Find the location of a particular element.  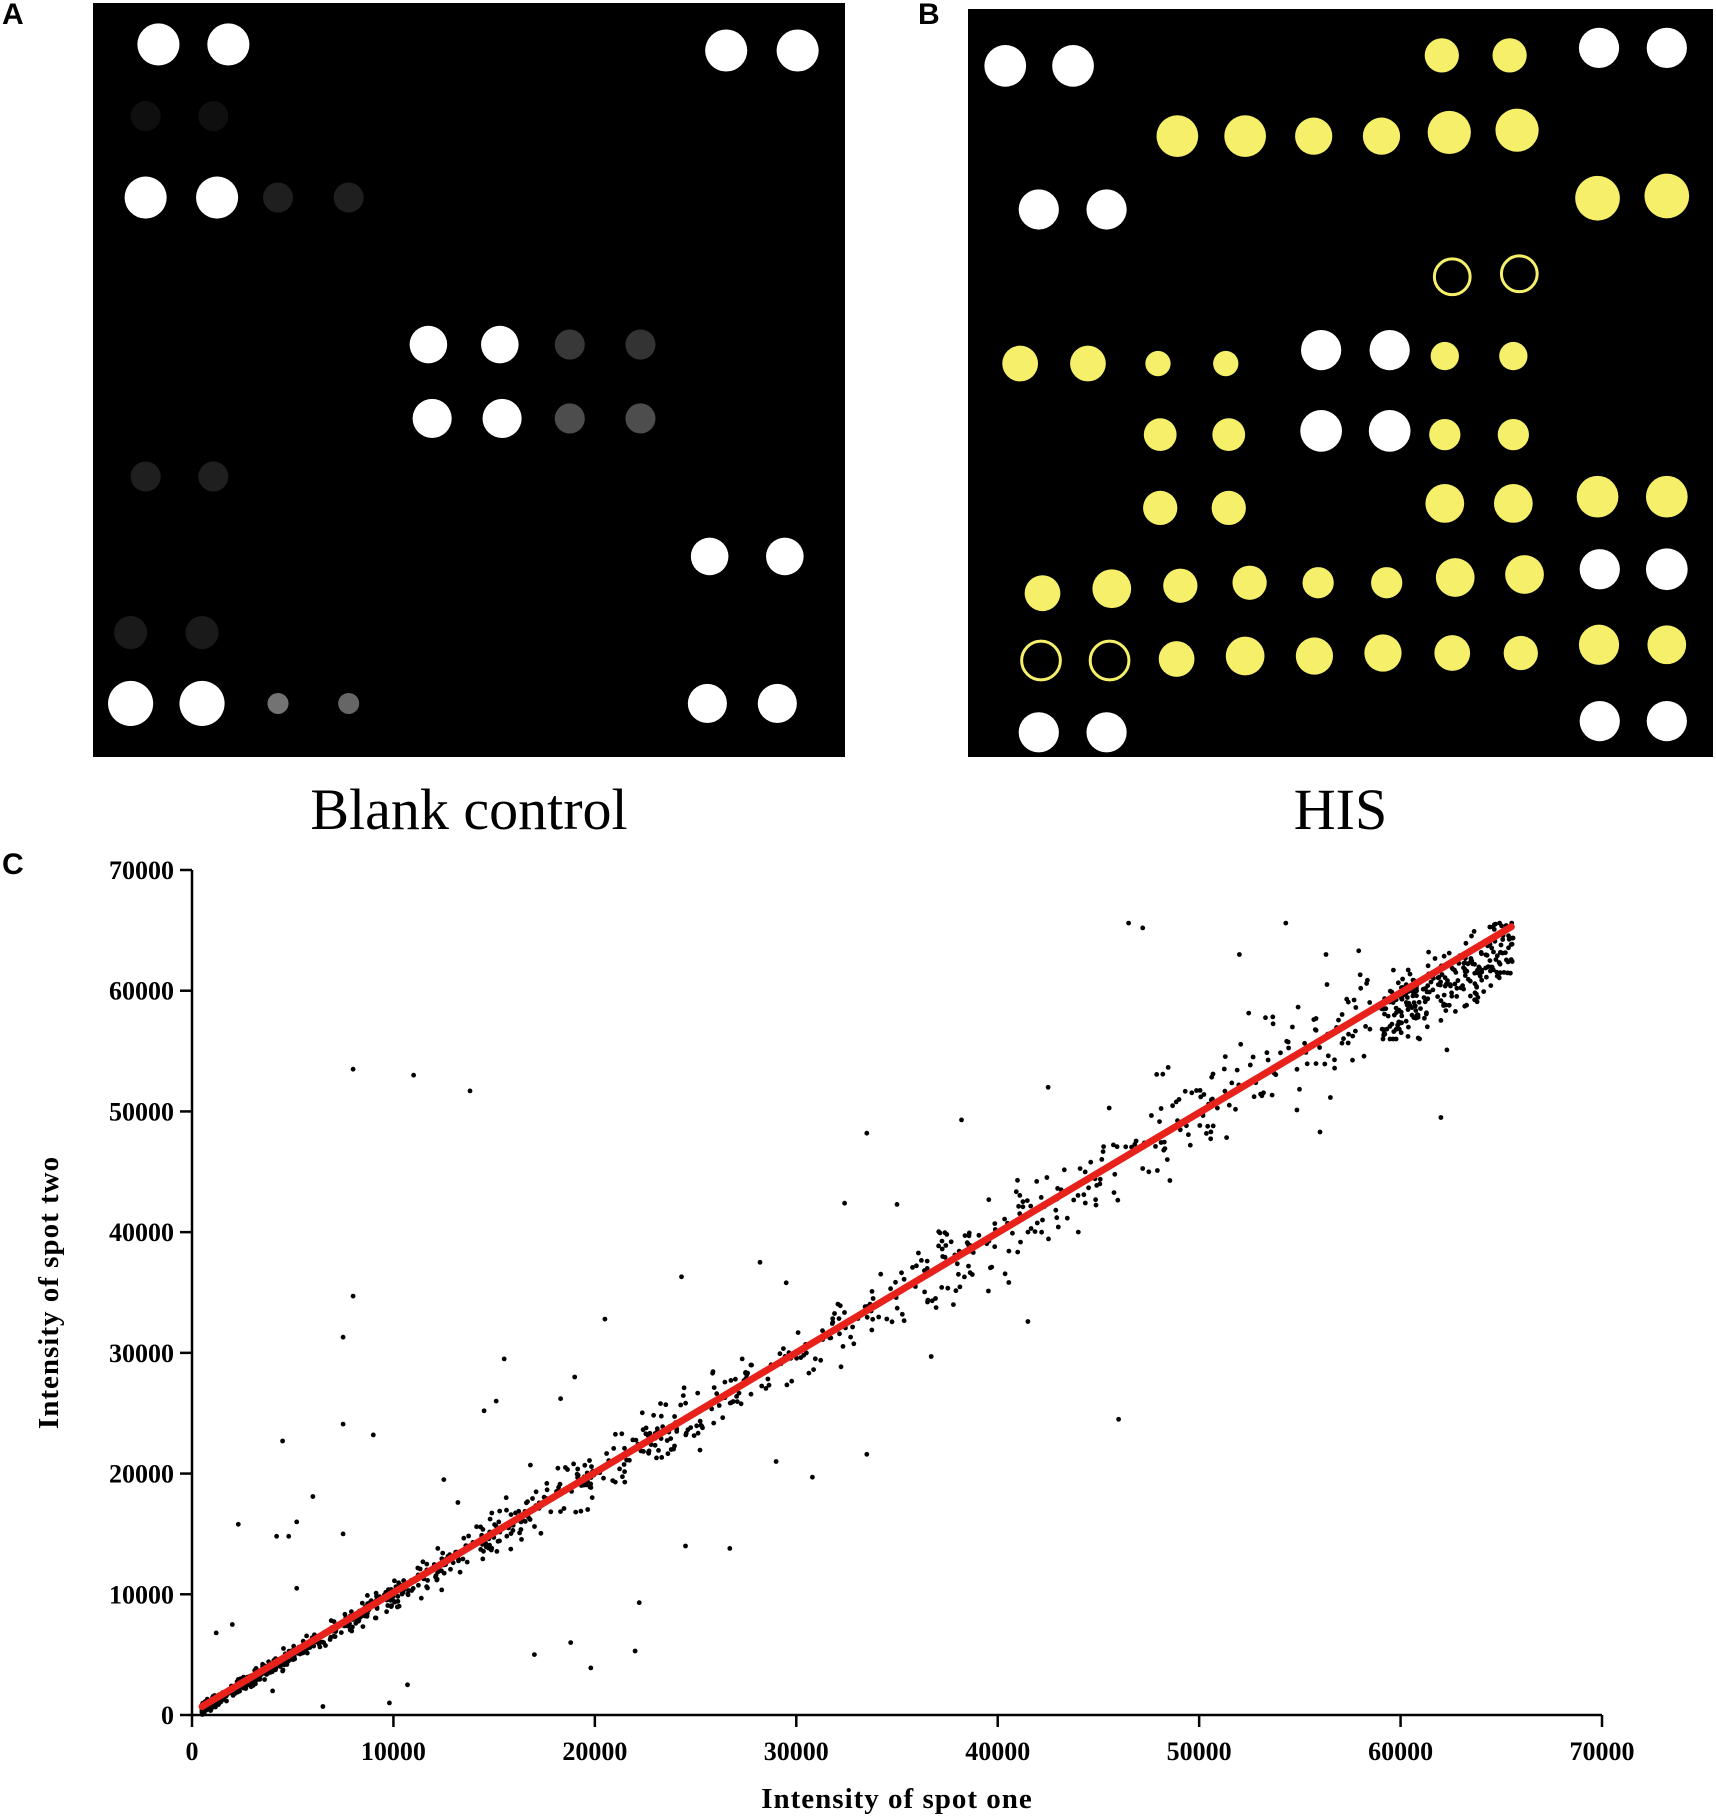

faint-spot is located at coordinates (278, 197).